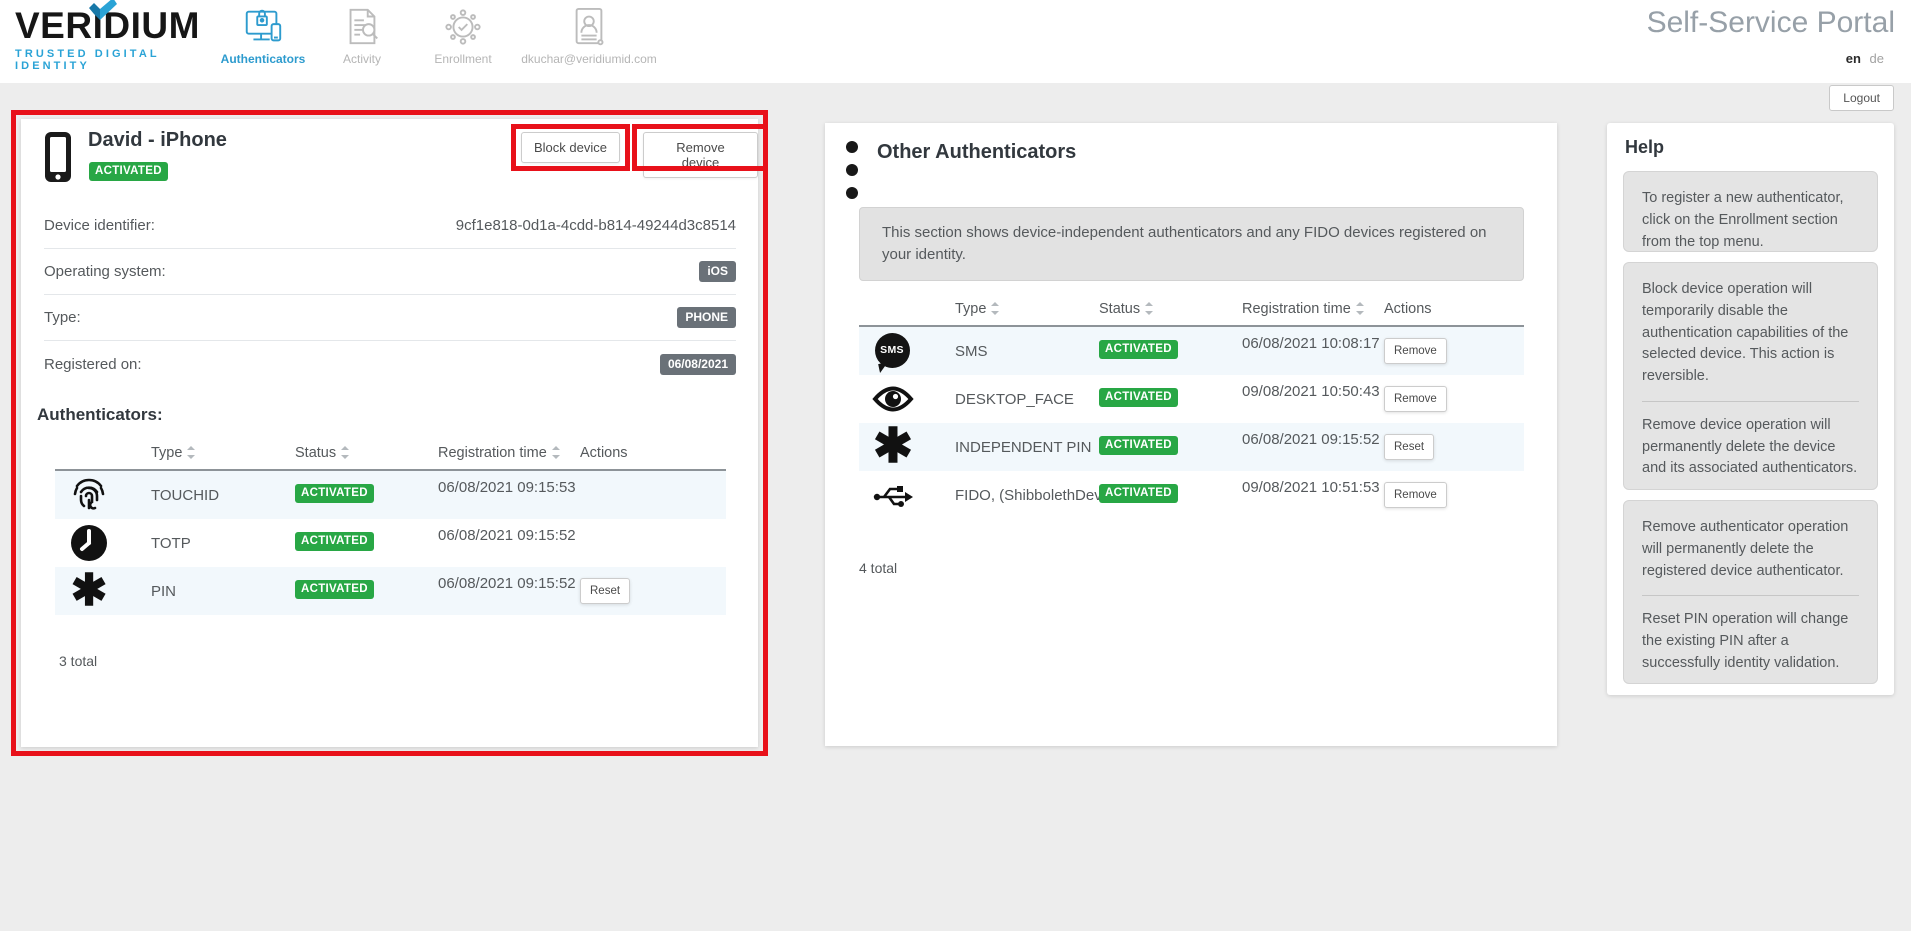 The width and height of the screenshot is (1911, 931). What do you see at coordinates (89, 543) in the screenshot?
I see `clock-icon` at bounding box center [89, 543].